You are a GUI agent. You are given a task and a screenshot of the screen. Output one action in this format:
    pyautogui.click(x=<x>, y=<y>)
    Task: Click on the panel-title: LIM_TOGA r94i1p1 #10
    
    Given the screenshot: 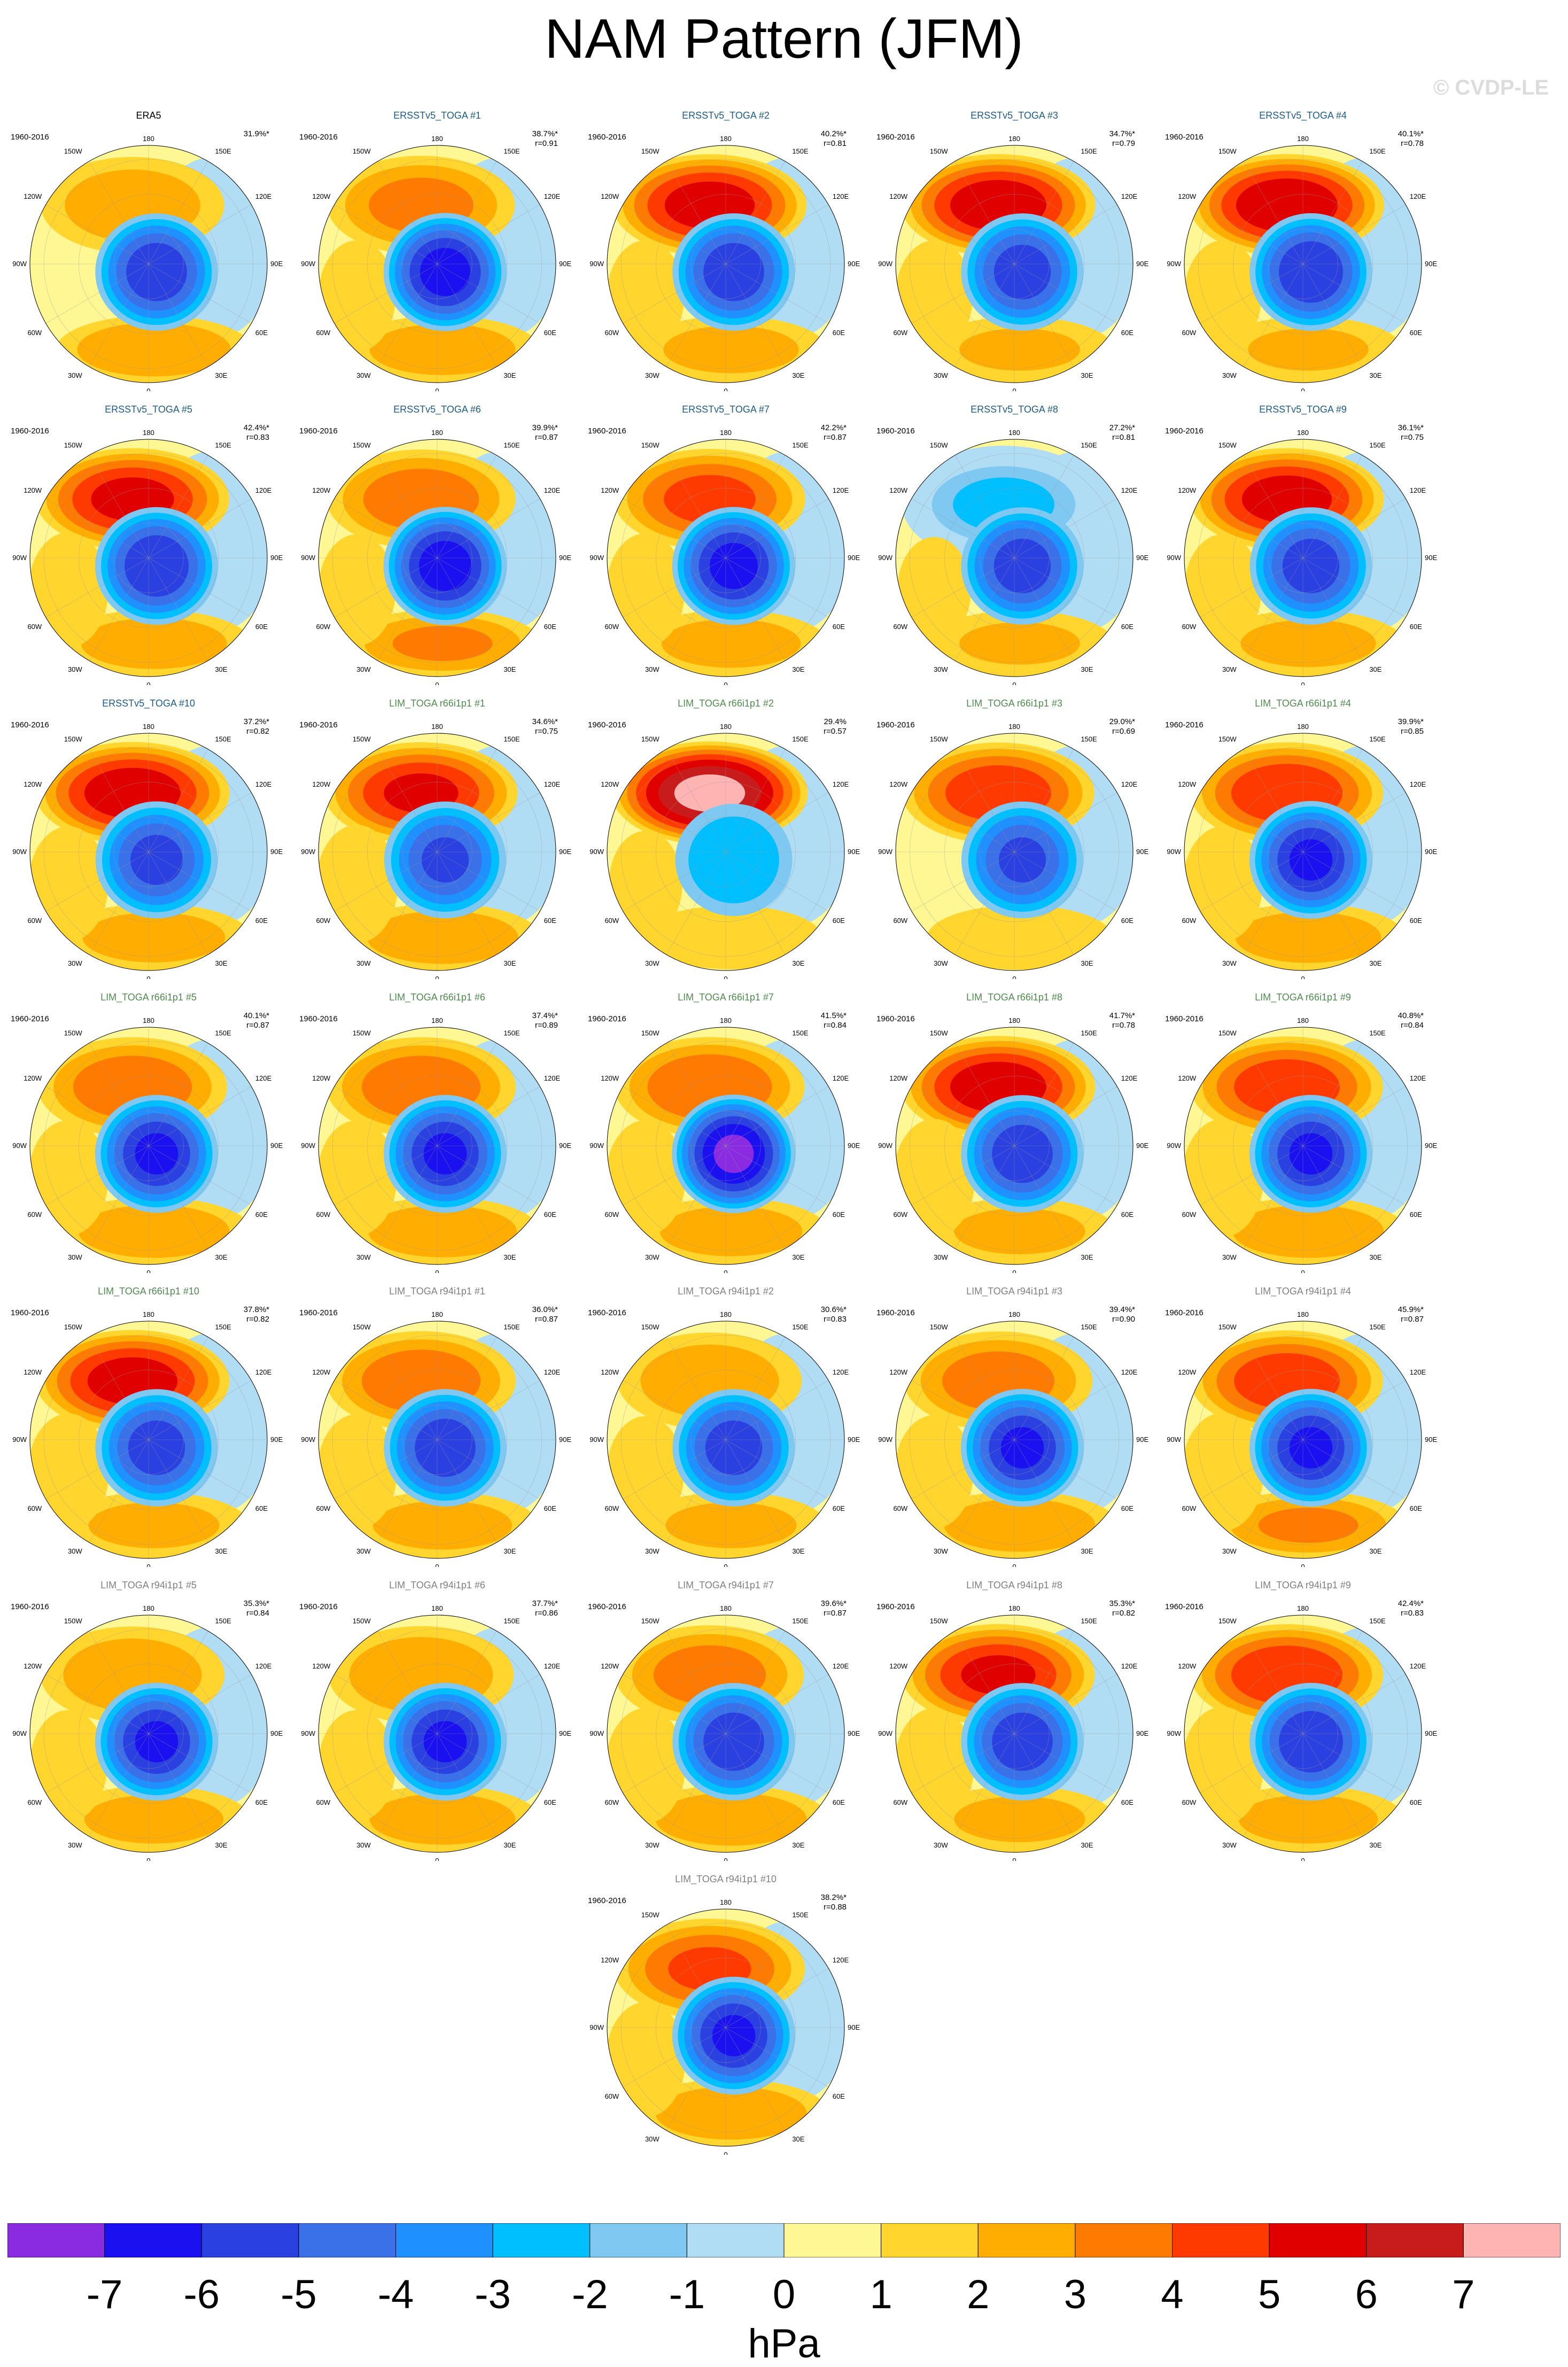 What is the action you would take?
    pyautogui.click(x=726, y=1879)
    